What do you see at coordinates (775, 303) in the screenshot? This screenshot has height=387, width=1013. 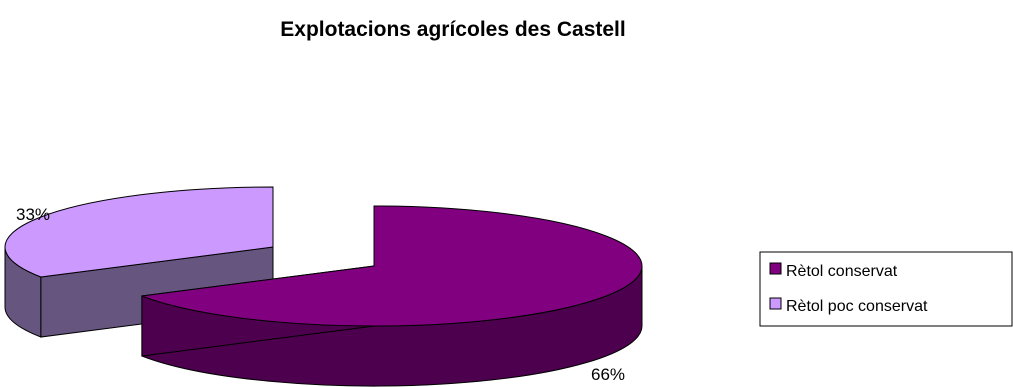 I see `legend-swatch-retol-poc-conservat` at bounding box center [775, 303].